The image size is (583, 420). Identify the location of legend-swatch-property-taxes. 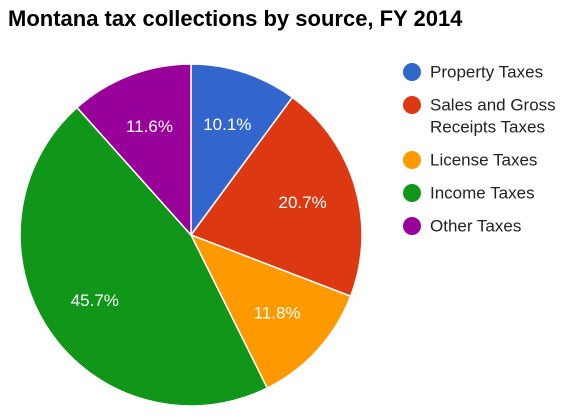
(412, 72).